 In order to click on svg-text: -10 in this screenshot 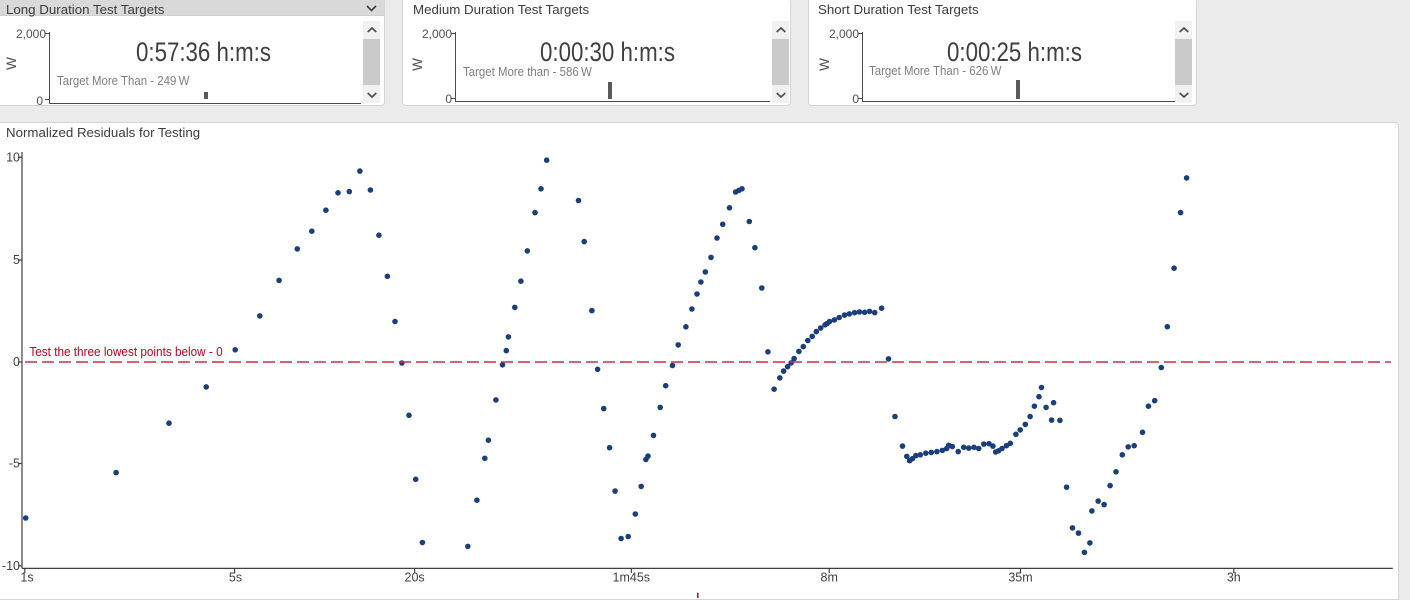, I will do `click(11, 566)`.